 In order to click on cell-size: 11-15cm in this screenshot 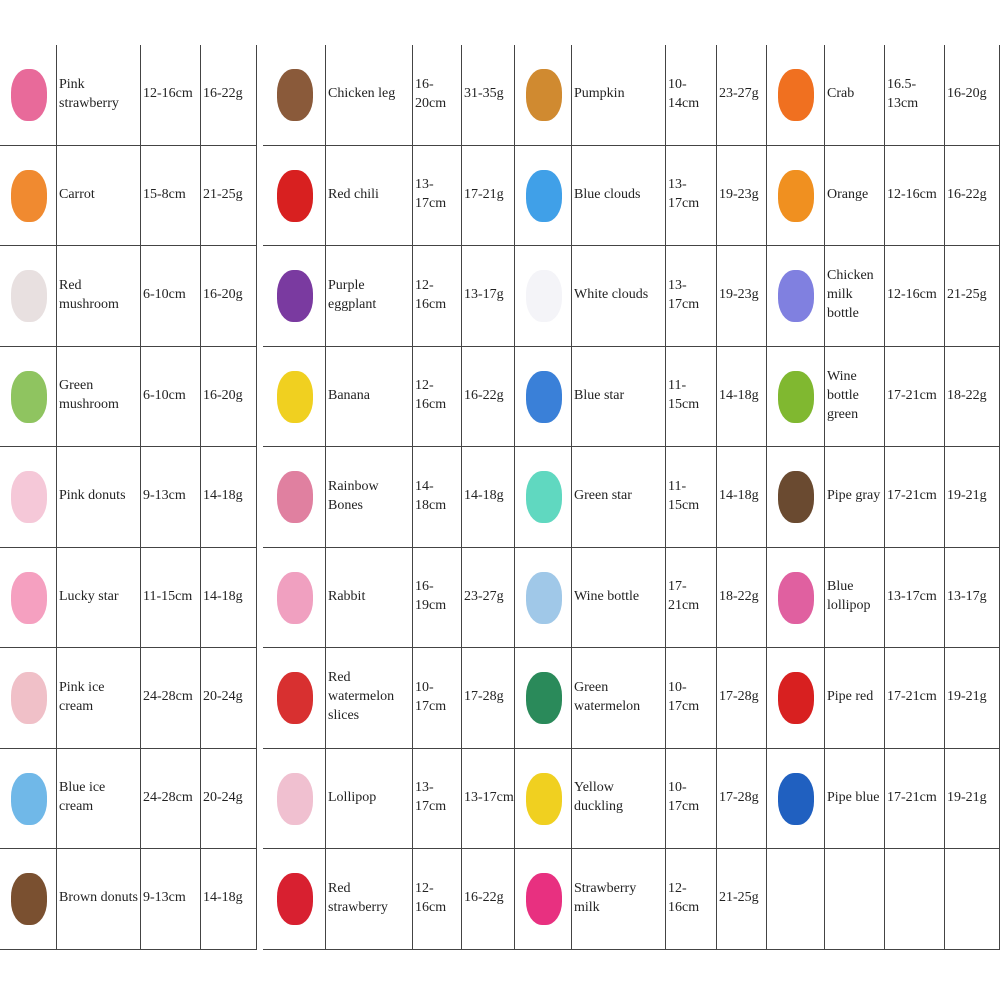, I will do `click(691, 497)`.